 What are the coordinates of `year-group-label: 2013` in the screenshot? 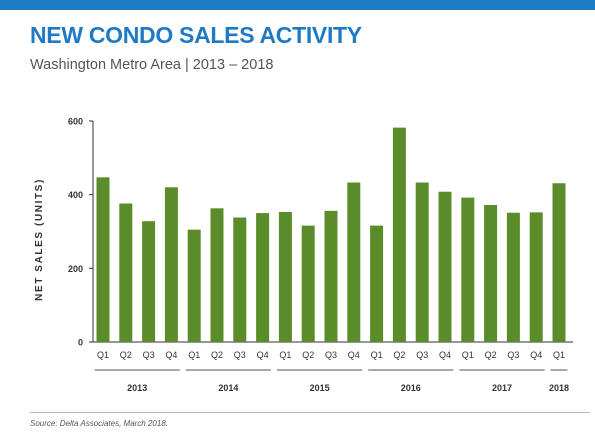 It's located at (137, 388).